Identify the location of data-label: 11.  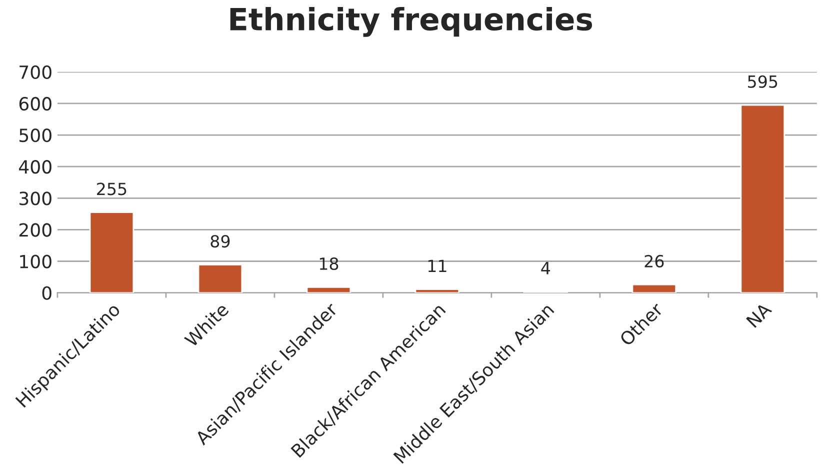
(437, 266).